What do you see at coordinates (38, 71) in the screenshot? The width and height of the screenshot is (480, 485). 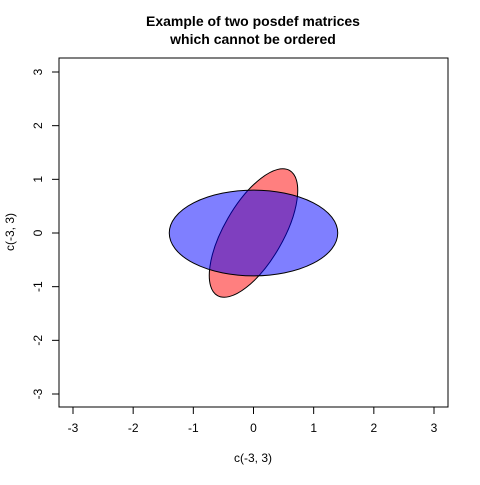 I see `y-tick-label: 3` at bounding box center [38, 71].